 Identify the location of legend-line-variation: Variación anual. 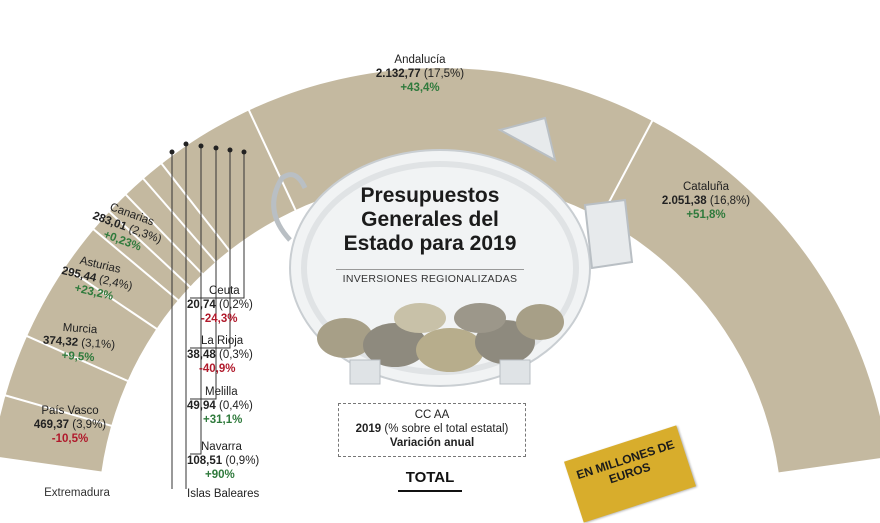
(432, 443).